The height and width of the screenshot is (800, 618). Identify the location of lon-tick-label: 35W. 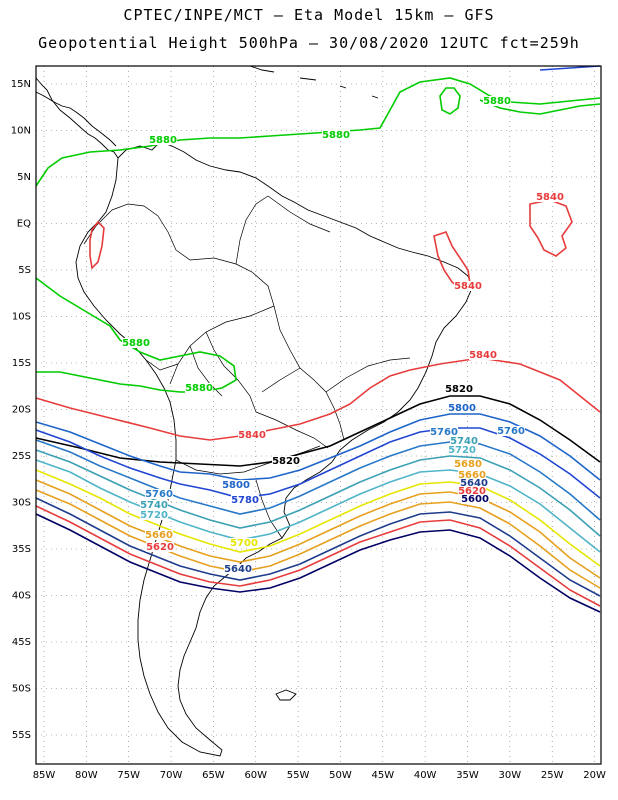
(467, 775).